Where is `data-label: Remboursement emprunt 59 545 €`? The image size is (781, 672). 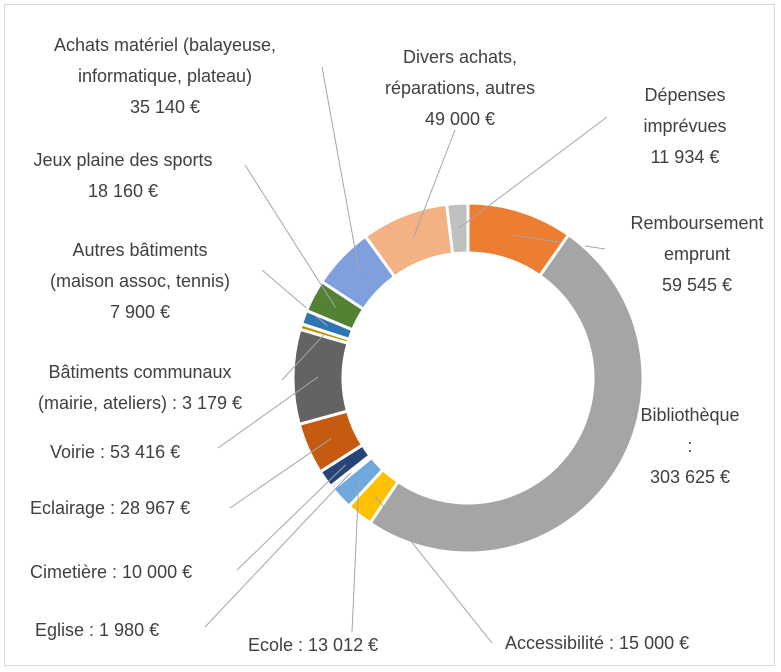
data-label: Remboursement emprunt 59 545 € is located at coordinates (696, 254).